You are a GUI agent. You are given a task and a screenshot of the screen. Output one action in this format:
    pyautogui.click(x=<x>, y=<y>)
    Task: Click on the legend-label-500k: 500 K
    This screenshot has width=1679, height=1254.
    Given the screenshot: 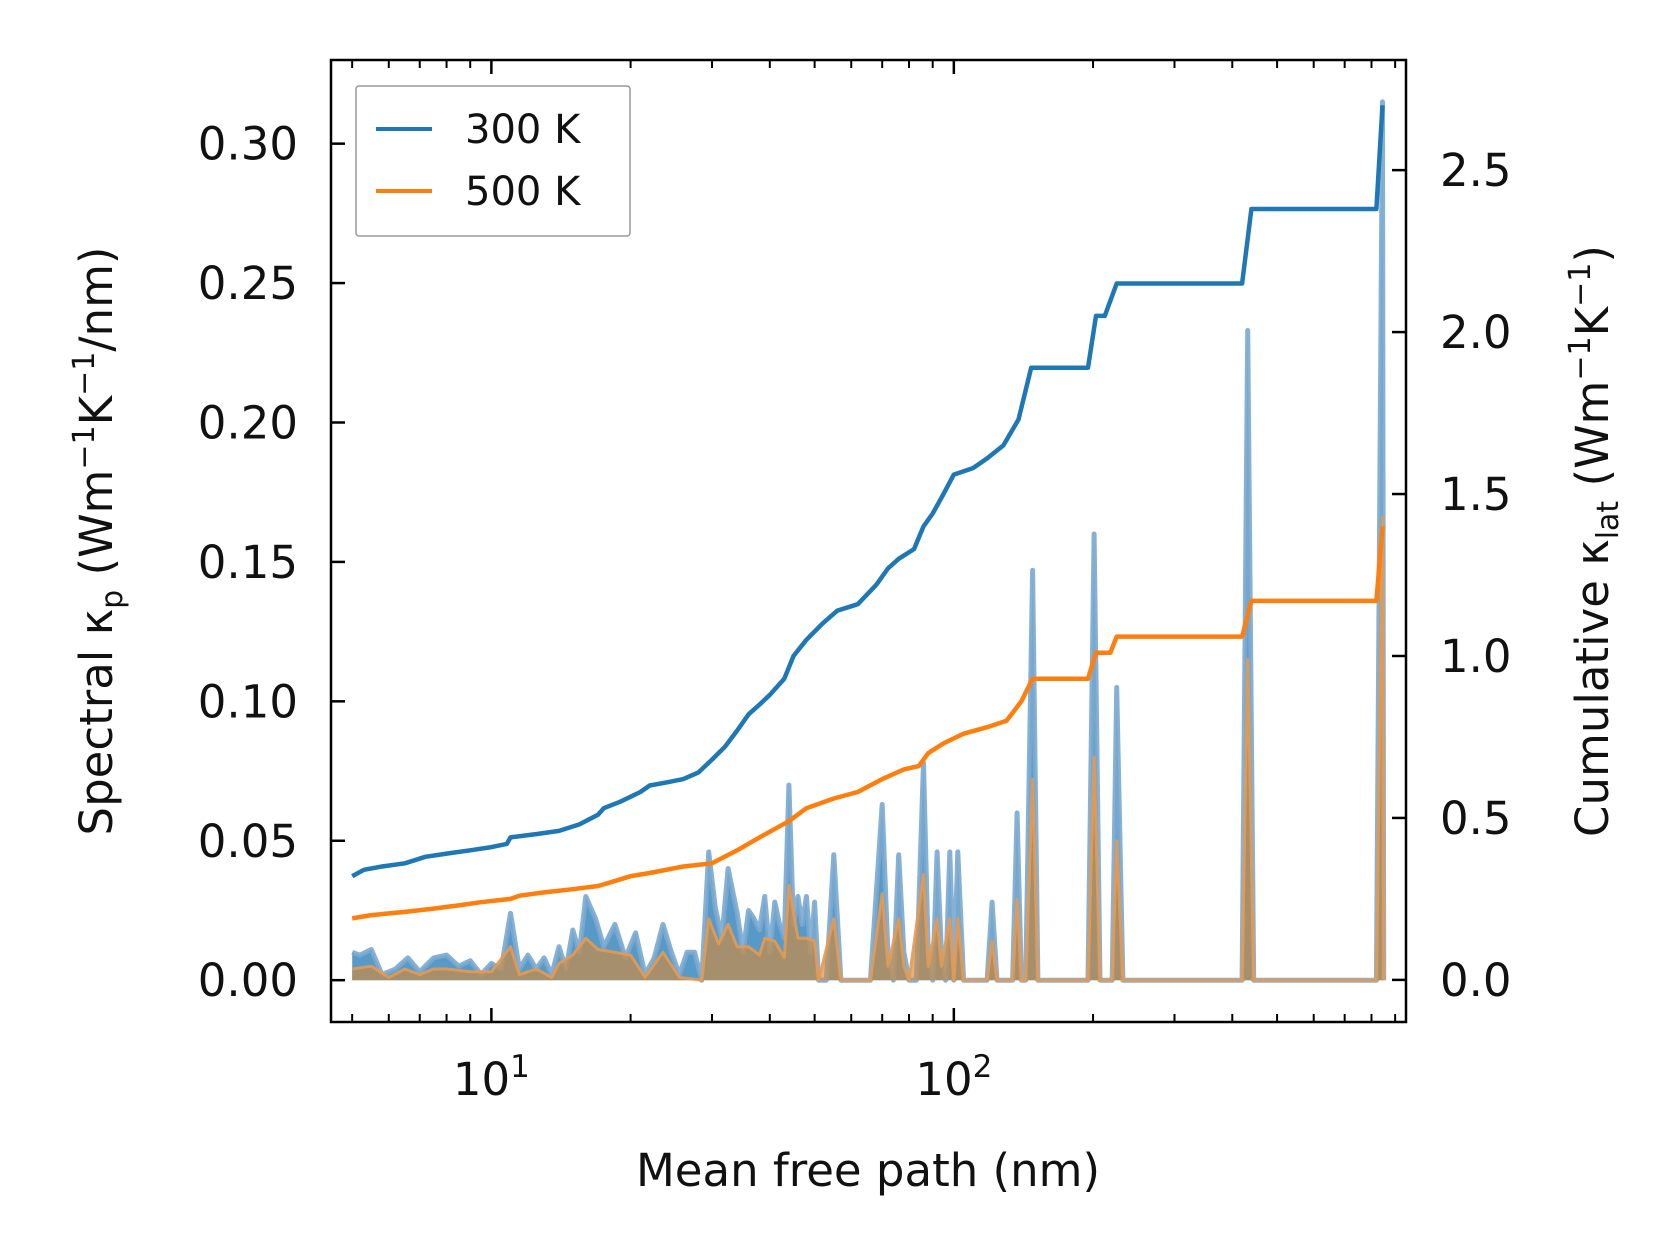 What is the action you would take?
    pyautogui.click(x=523, y=192)
    